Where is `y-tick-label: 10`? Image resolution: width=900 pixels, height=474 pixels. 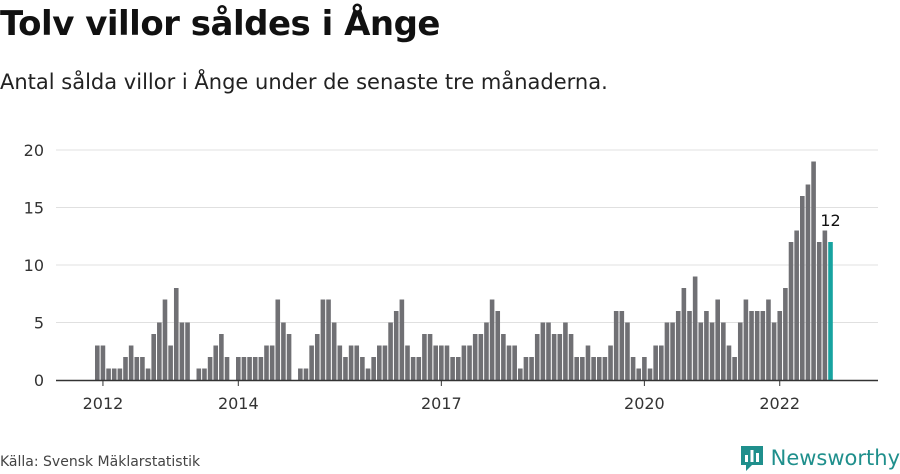 y-tick-label: 10 is located at coordinates (34, 265).